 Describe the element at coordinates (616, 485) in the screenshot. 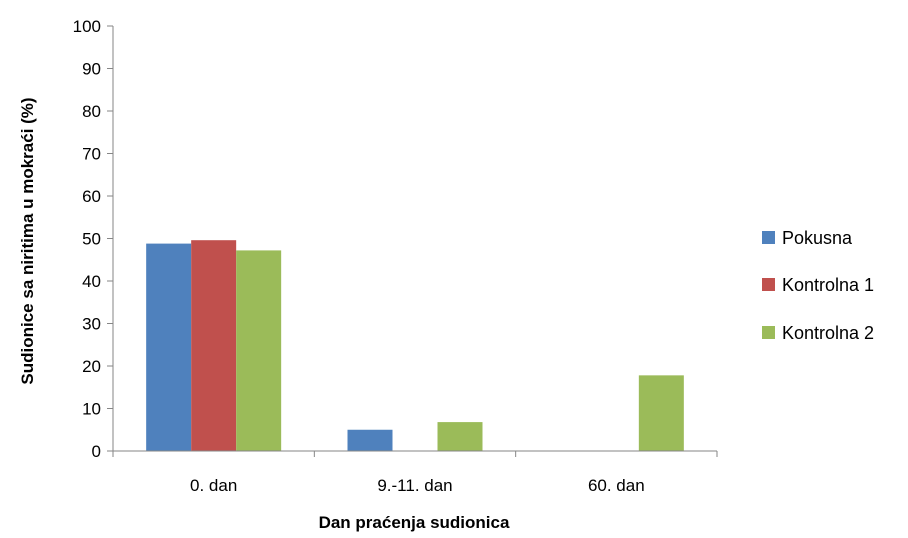

I see `x-tick-label: 60. dan` at that location.